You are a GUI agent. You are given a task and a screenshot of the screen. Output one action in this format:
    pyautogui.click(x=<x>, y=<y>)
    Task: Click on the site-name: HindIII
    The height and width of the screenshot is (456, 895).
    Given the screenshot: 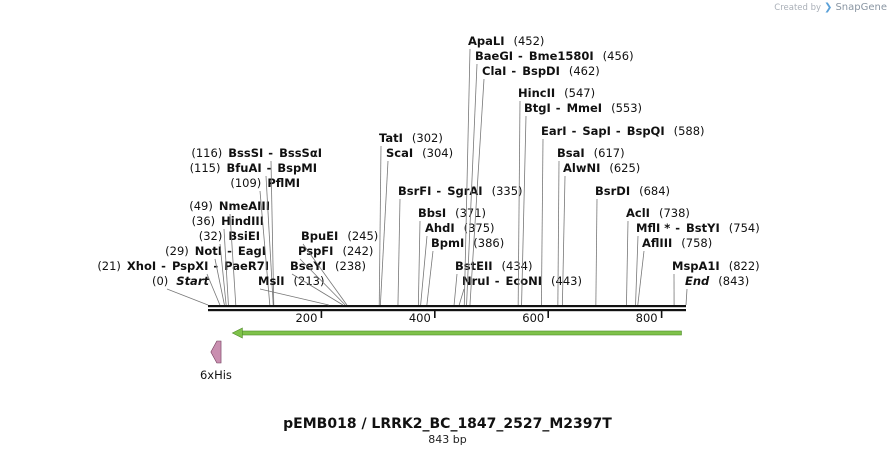 What is the action you would take?
    pyautogui.click(x=242, y=221)
    